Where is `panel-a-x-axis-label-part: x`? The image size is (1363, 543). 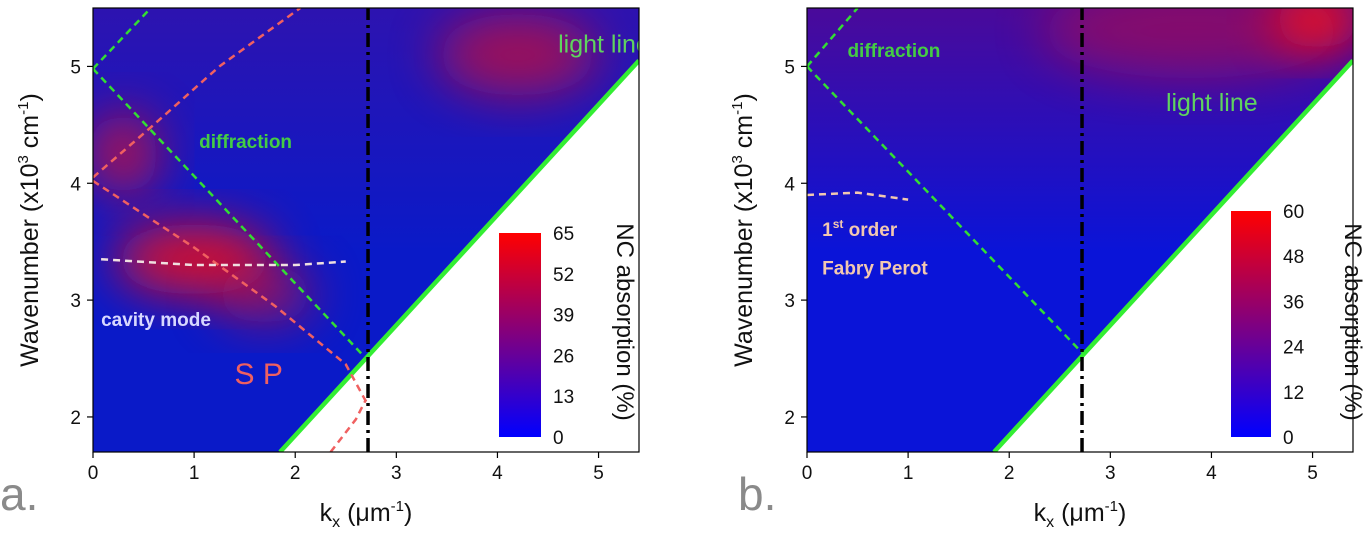 panel-a-x-axis-label-part: x is located at coordinates (336, 522).